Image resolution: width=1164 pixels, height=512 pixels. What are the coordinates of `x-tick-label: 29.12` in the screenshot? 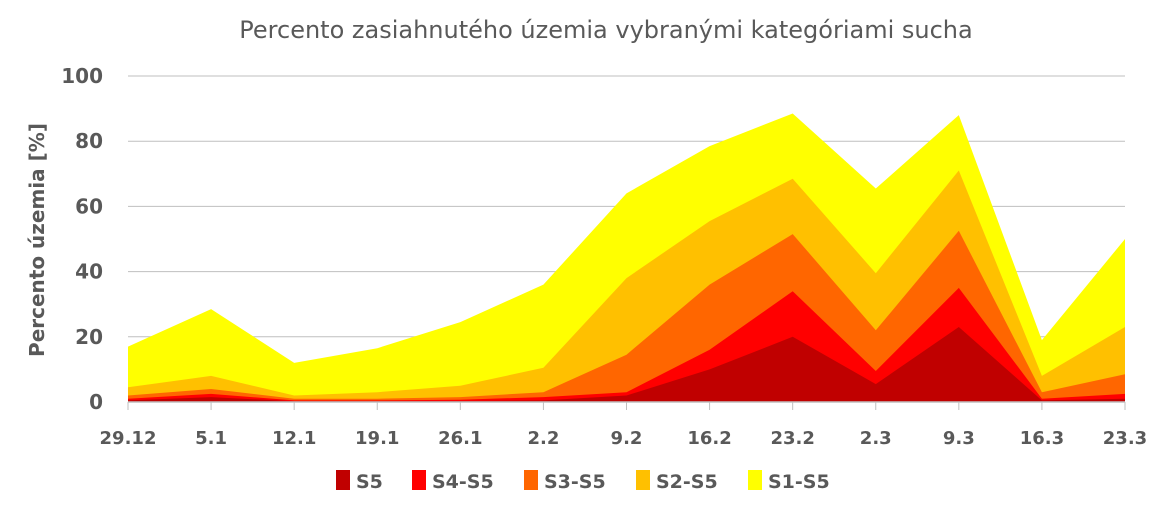 It's located at (128, 438).